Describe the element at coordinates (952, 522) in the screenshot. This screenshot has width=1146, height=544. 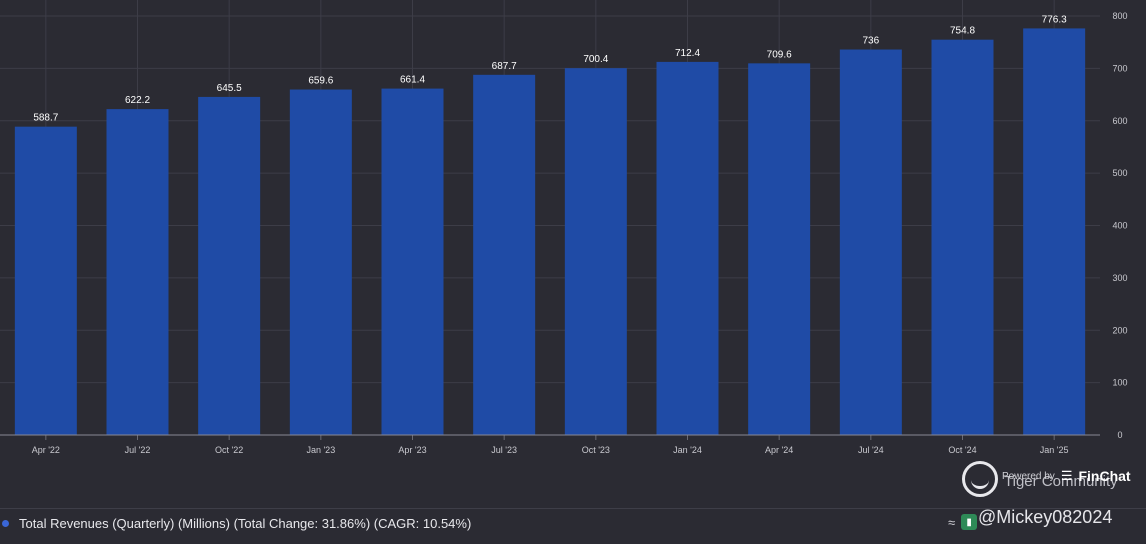
I see `trend-lines-icon: ≈` at that location.